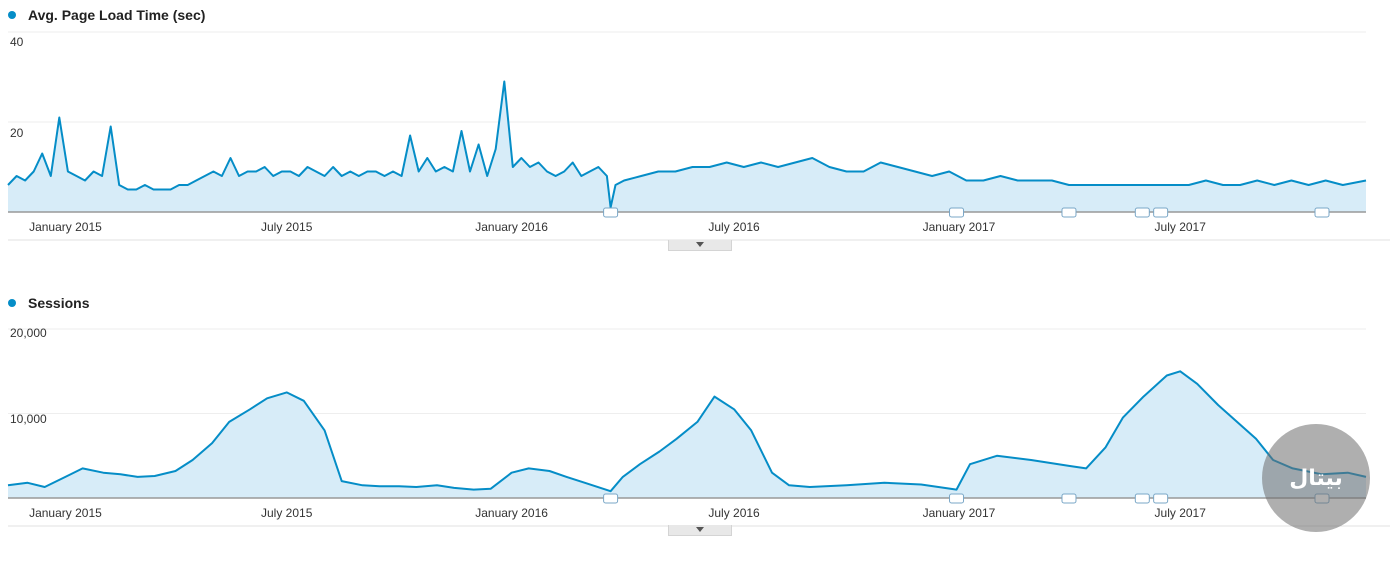 This screenshot has width=1400, height=562. I want to click on chart-legend: Sessions, so click(48, 303).